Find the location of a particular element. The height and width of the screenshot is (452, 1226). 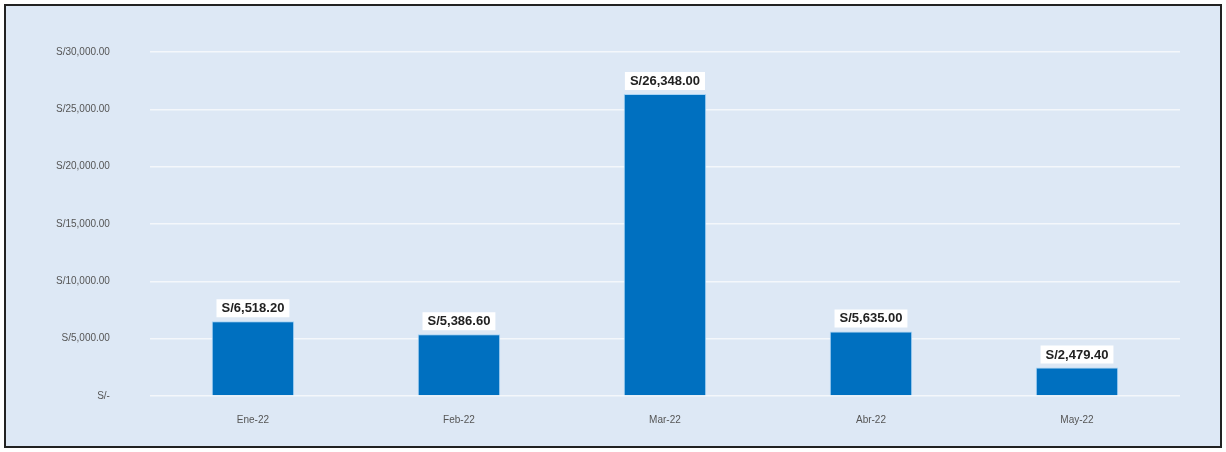

y-tick-label: S/20,000.00 is located at coordinates (83, 166).